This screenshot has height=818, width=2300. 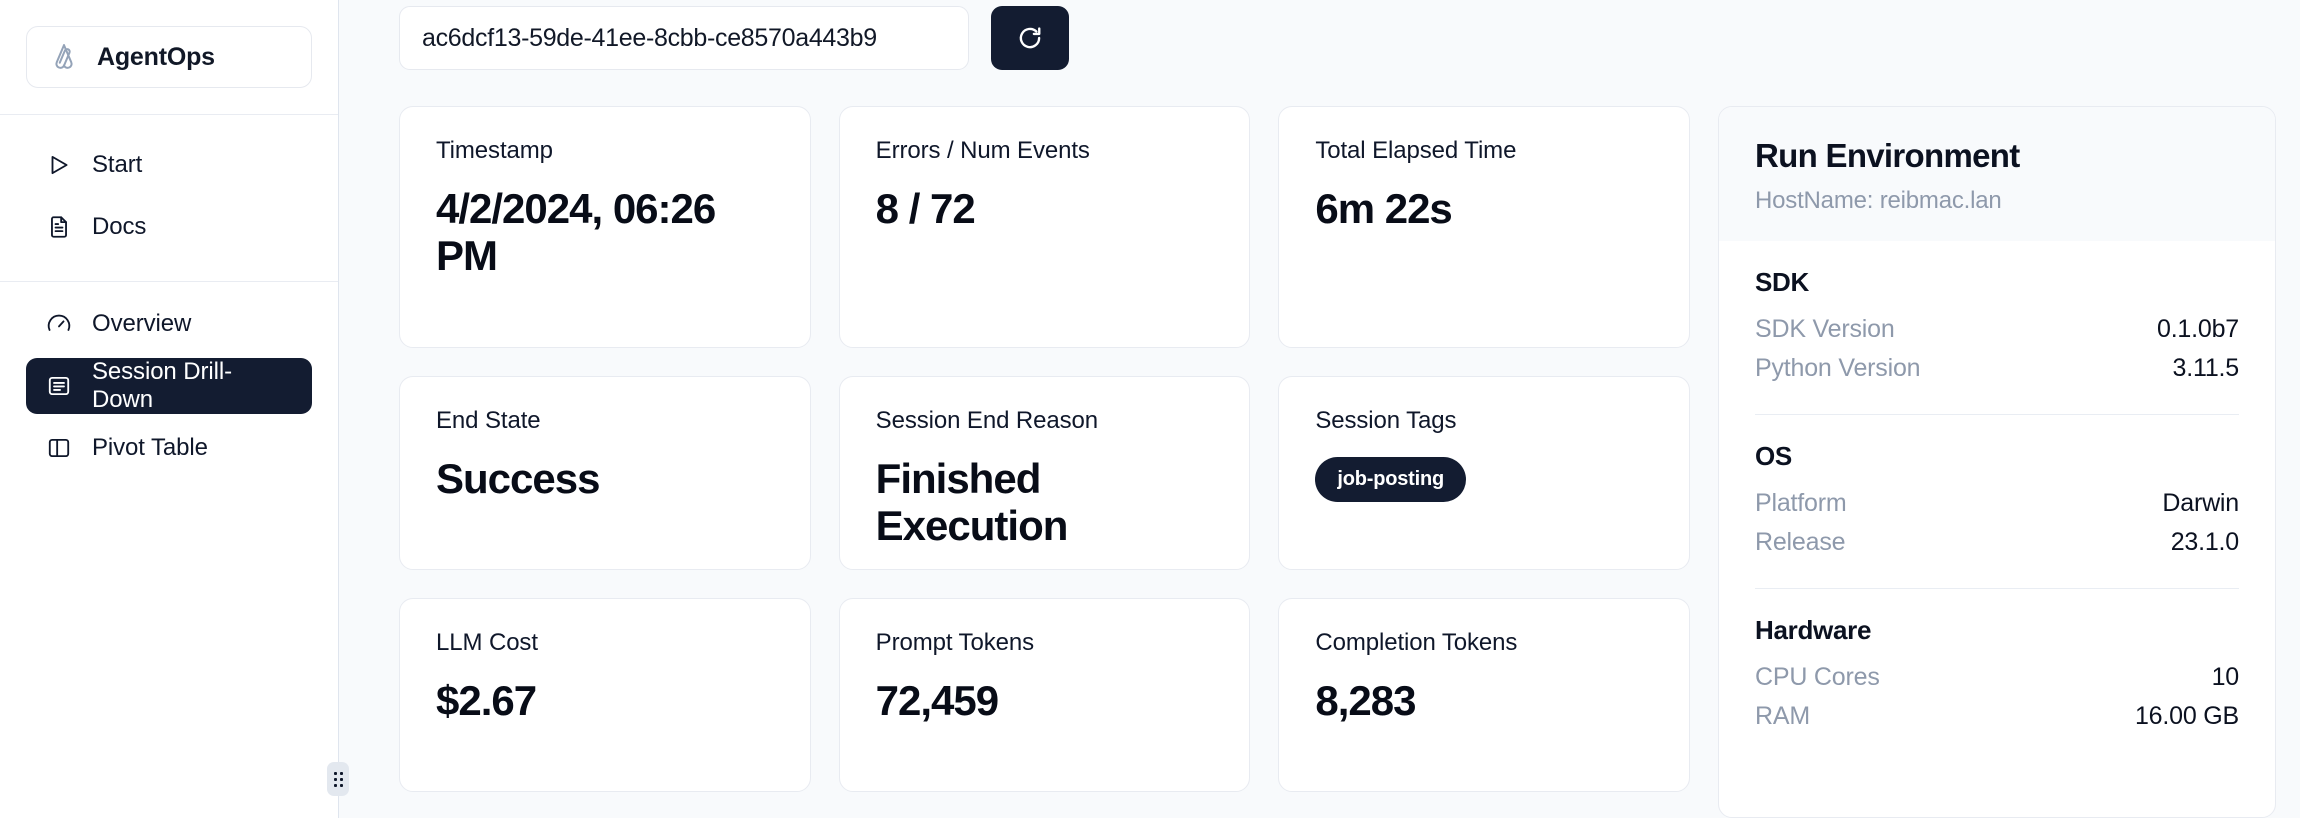 I want to click on list-panel-icon, so click(x=59, y=386).